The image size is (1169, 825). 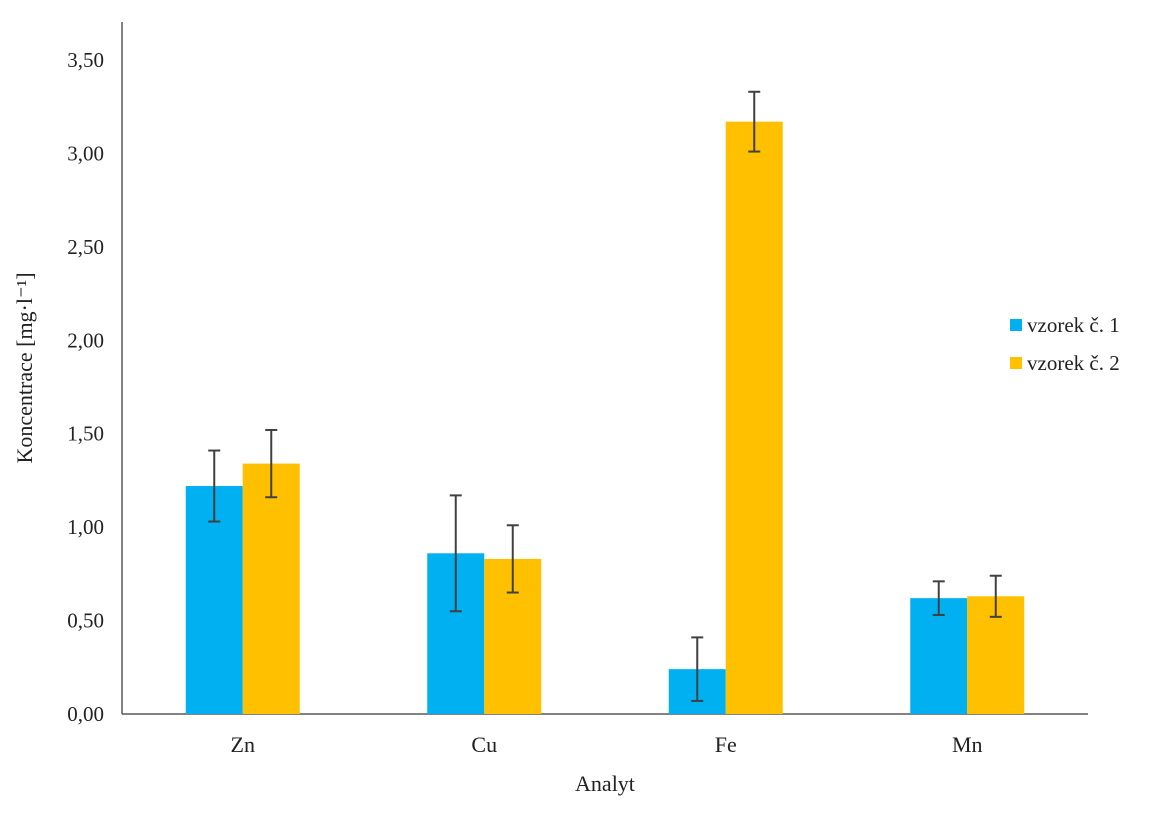 I want to click on x-tick-labels: Zn Cu Fe Mn, so click(x=607, y=744).